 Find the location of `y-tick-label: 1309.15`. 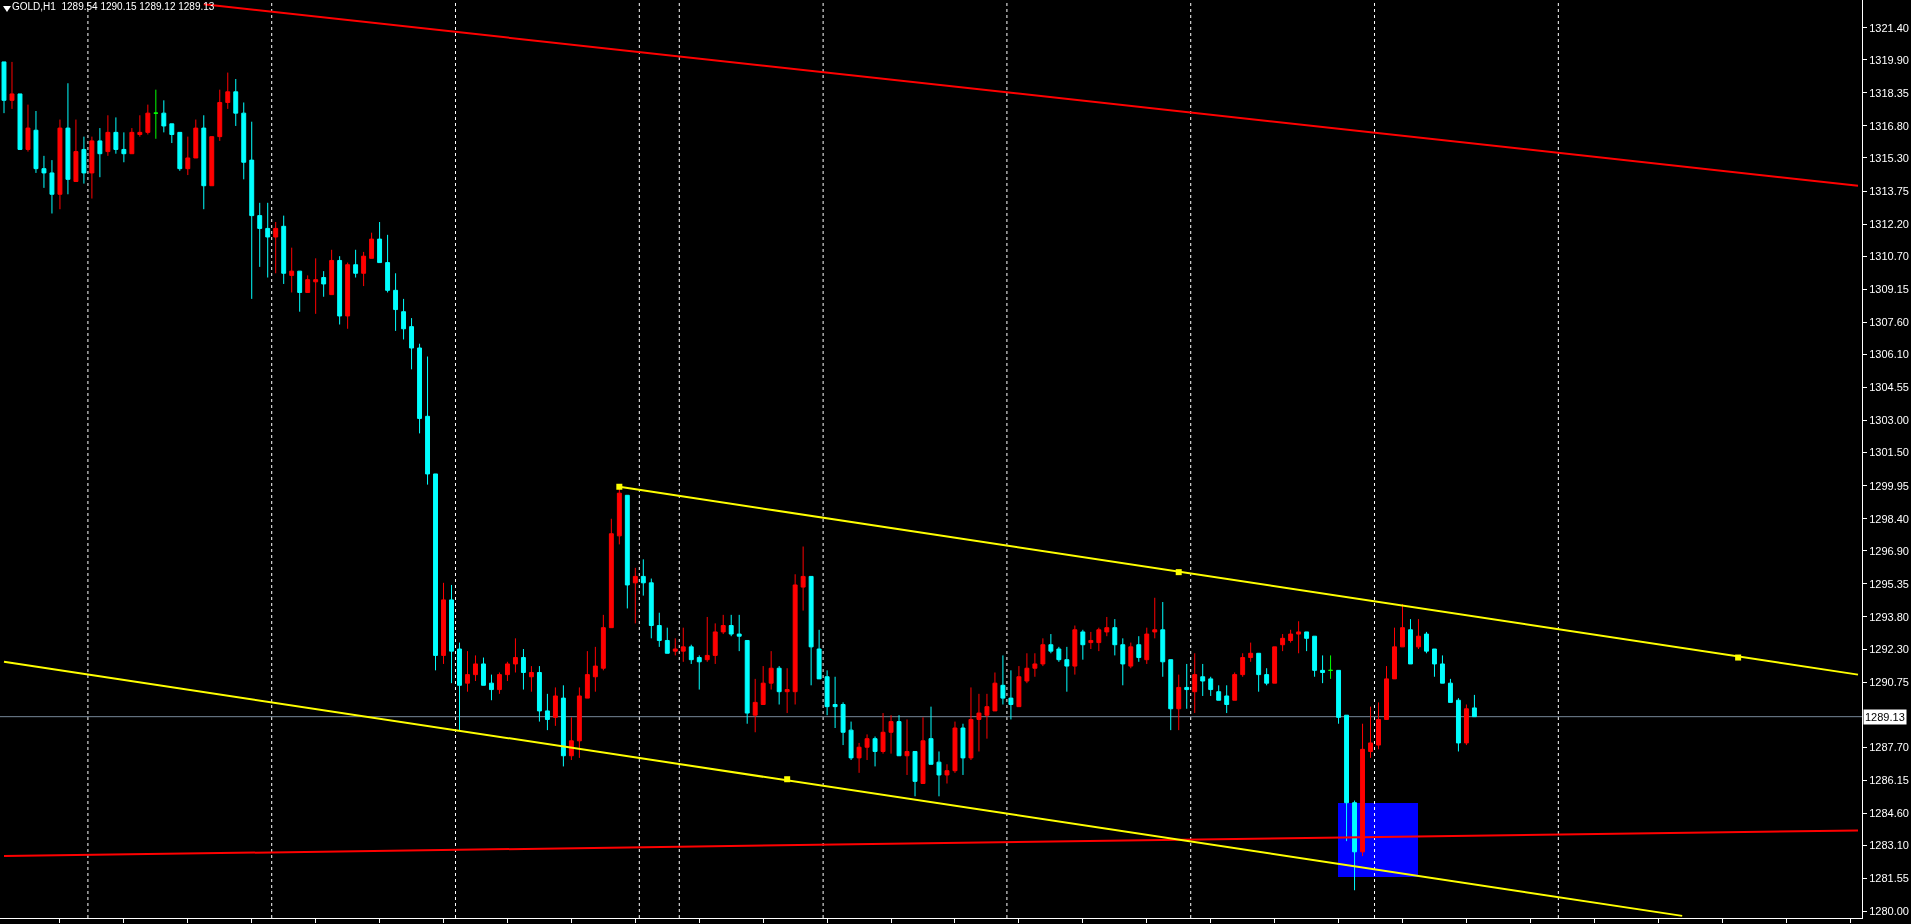

y-tick-label: 1309.15 is located at coordinates (1889, 289).